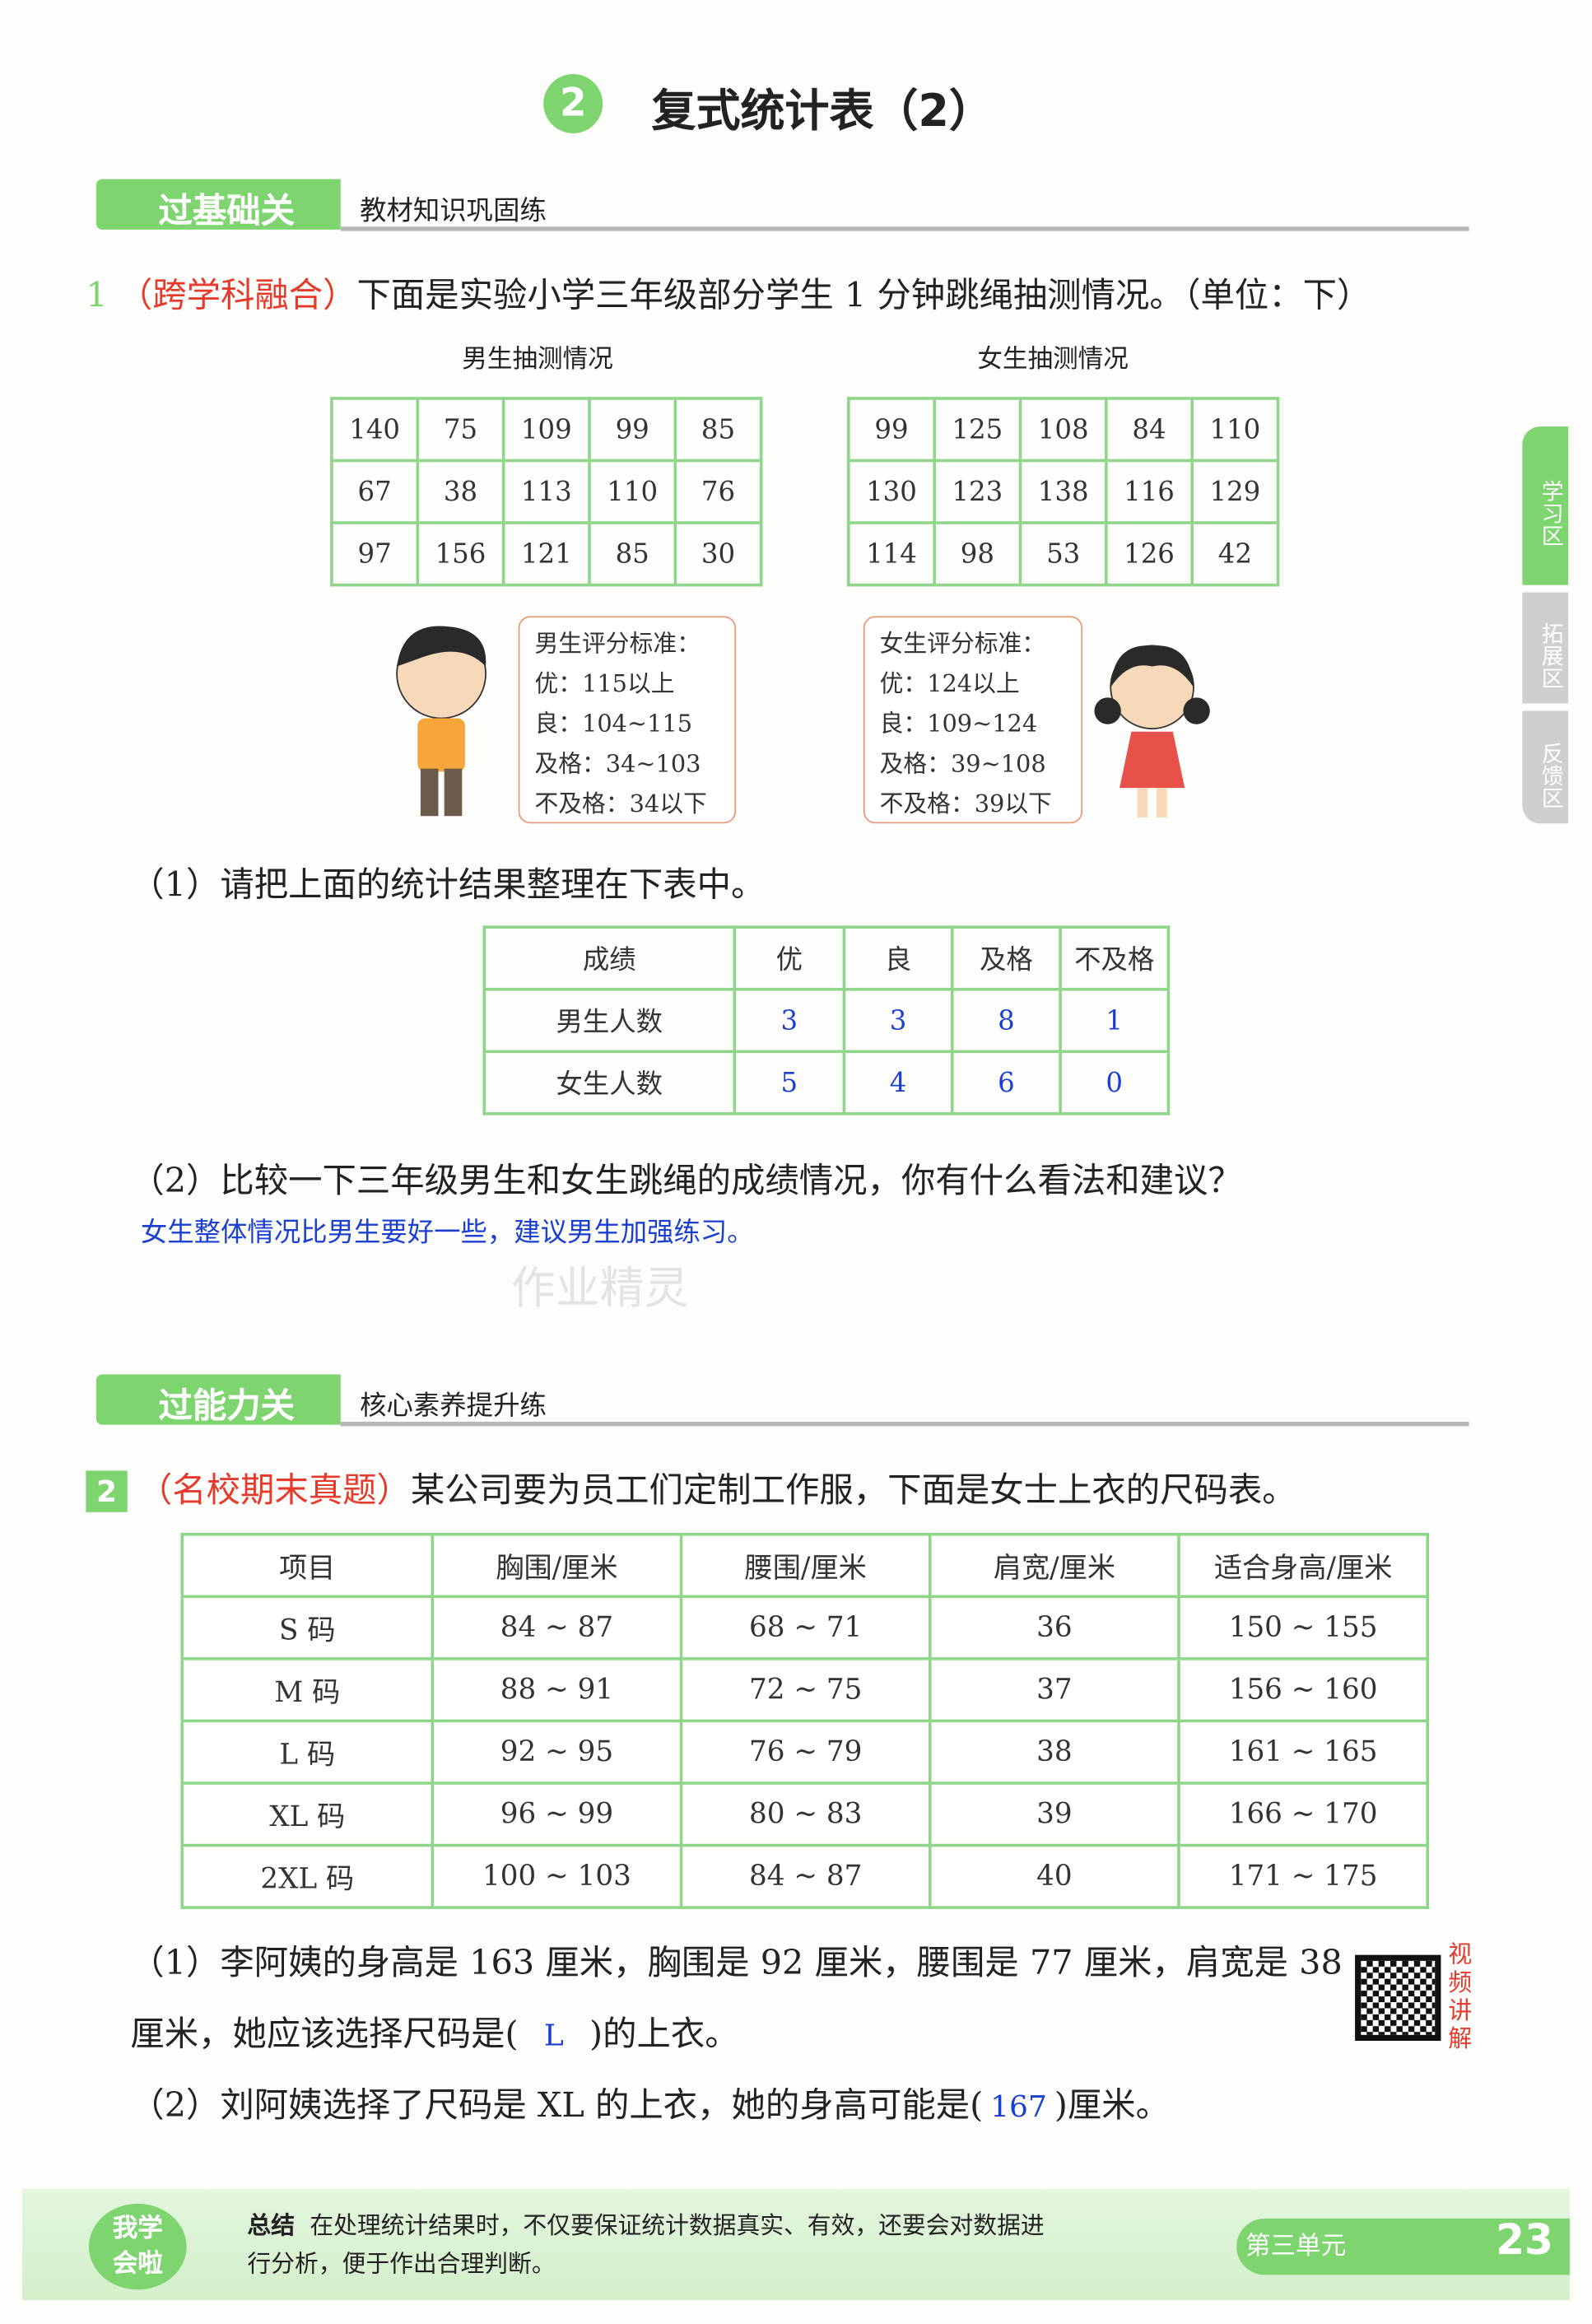  What do you see at coordinates (1398, 1998) in the screenshot?
I see `qr-code-icon` at bounding box center [1398, 1998].